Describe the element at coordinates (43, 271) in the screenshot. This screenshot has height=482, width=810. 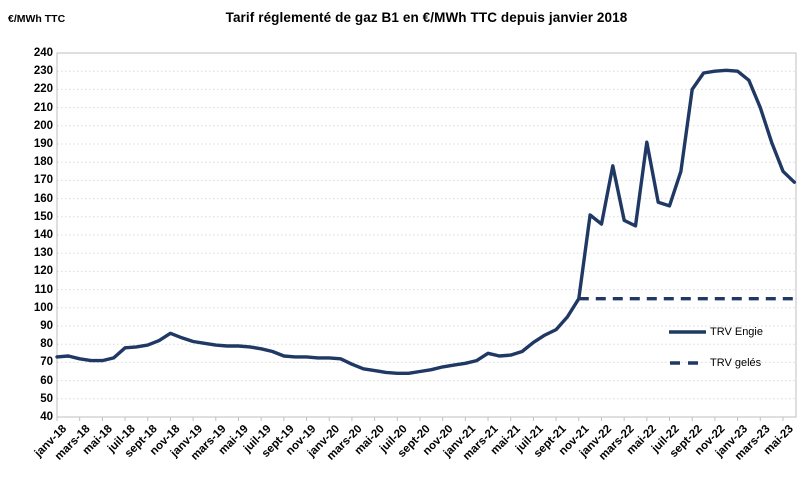
I see `y-axis-tick-label: 120` at that location.